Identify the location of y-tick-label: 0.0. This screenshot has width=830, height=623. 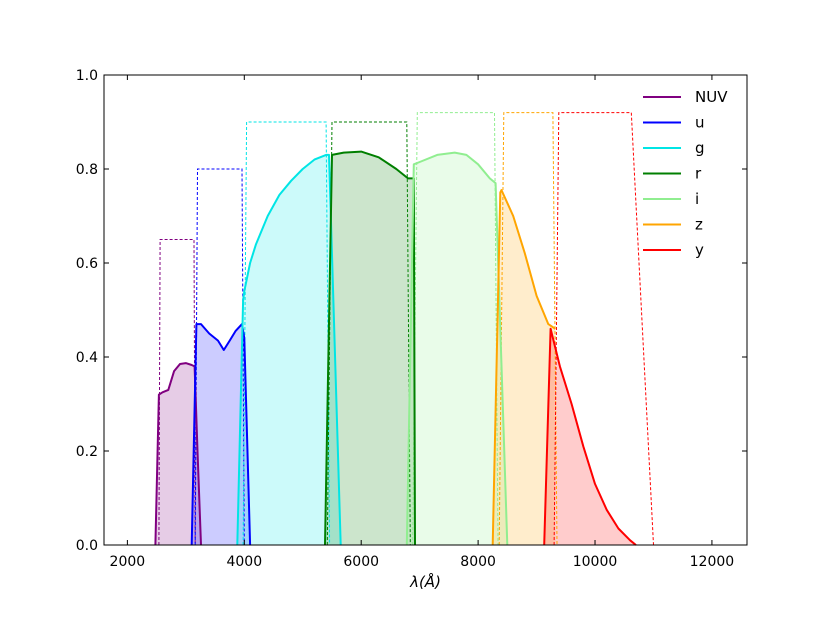
(87, 546).